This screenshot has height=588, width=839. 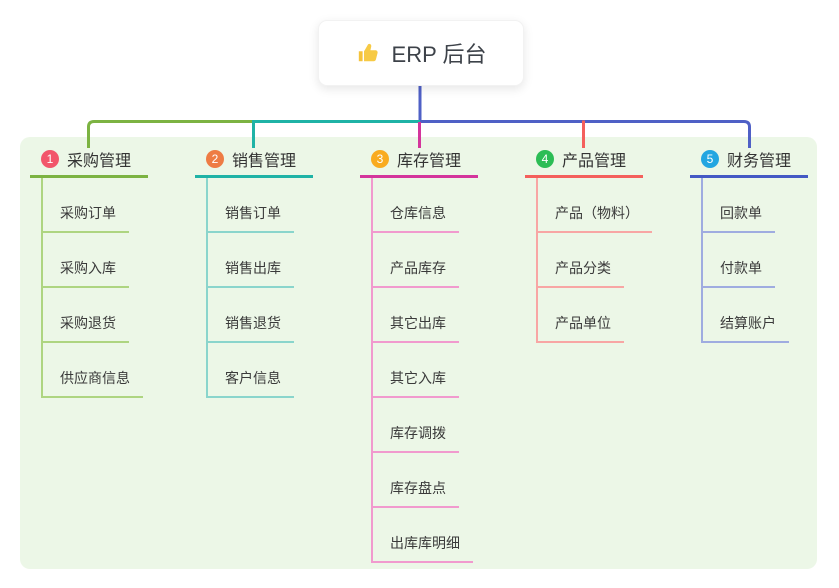 I want to click on branch-items: 回款单 付款单 结算账户, so click(x=745, y=260).